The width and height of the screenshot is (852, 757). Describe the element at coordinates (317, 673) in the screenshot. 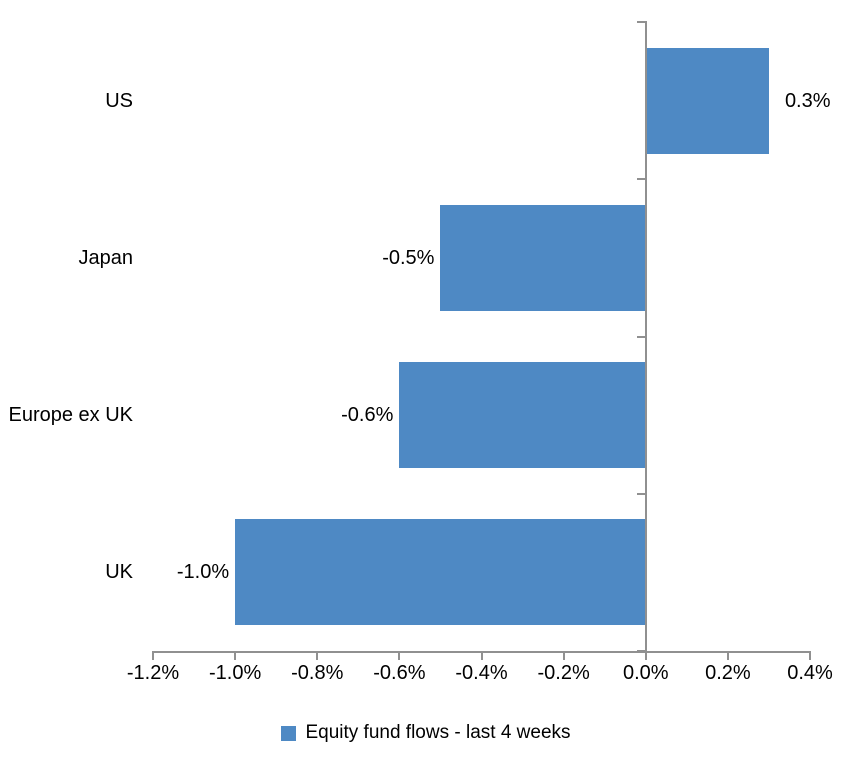

I see `x-tick-label: -0.8%` at that location.